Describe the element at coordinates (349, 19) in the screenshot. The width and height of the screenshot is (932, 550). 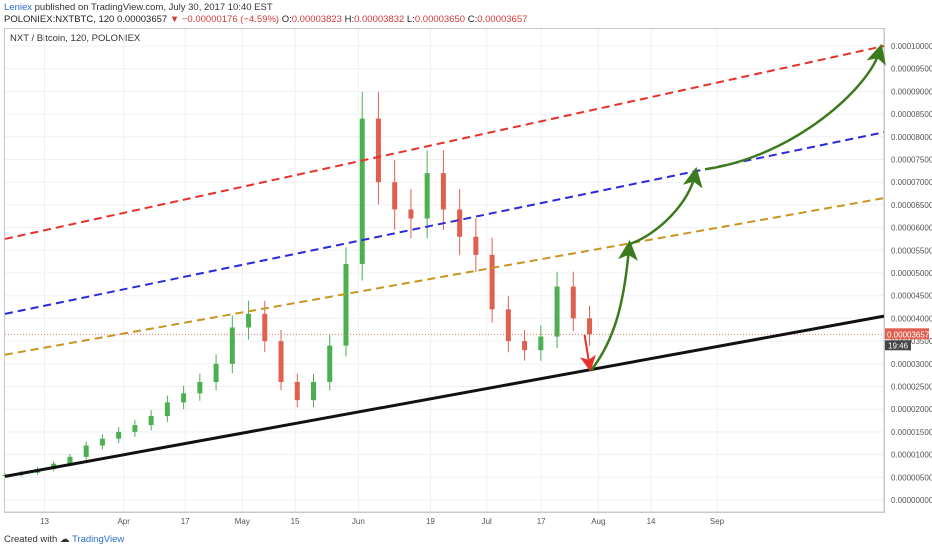
I see `high-label: H:` at that location.